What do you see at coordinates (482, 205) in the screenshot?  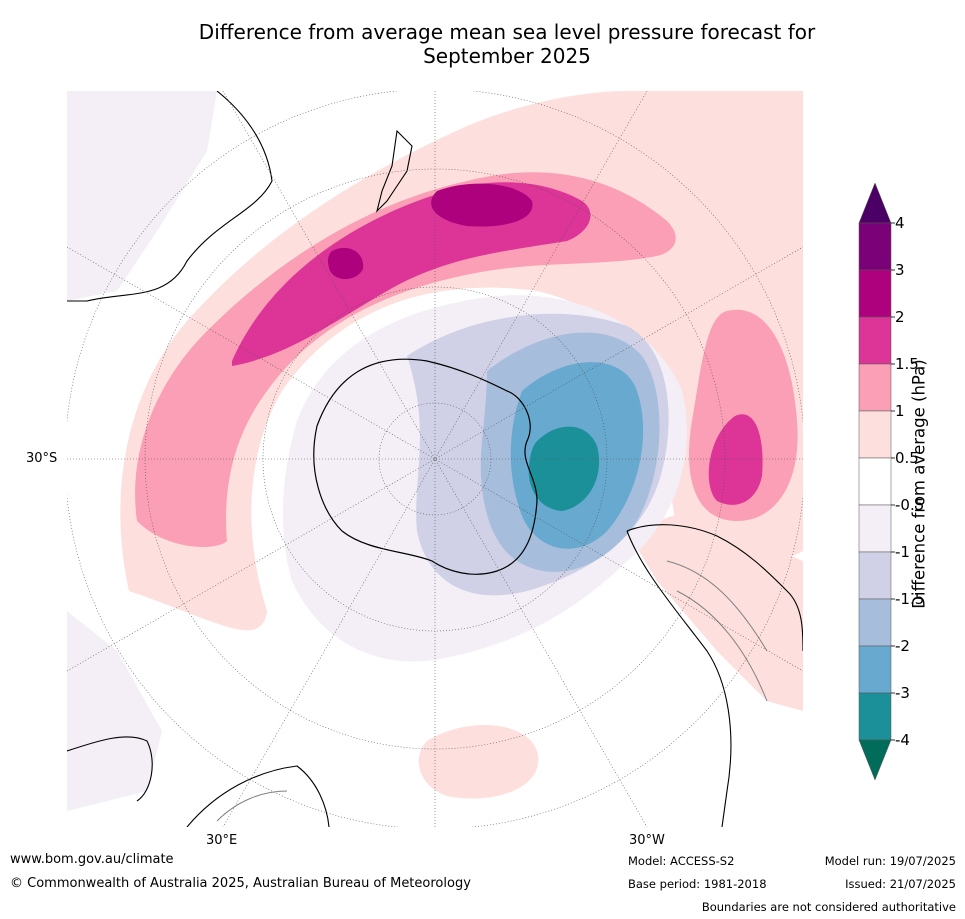 I see `anomaly-region-2.0-north` at bounding box center [482, 205].